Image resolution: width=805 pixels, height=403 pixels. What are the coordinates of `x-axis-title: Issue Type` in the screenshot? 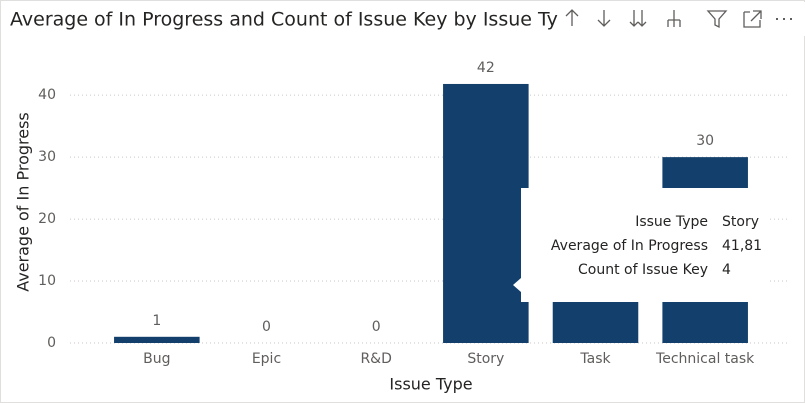 It's located at (430, 384).